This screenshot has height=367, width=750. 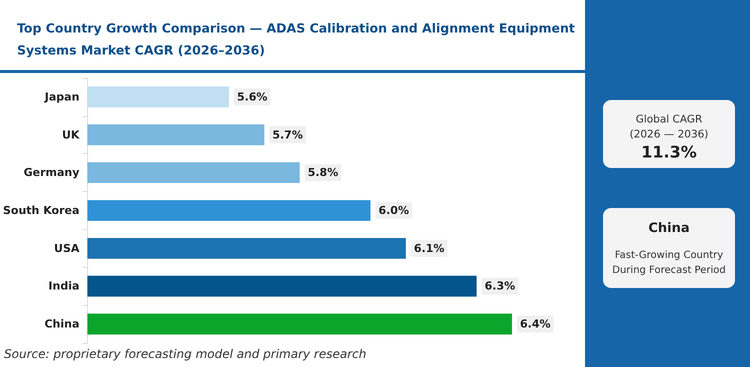 What do you see at coordinates (393, 210) in the screenshot?
I see `data-label: 6.0%` at bounding box center [393, 210].